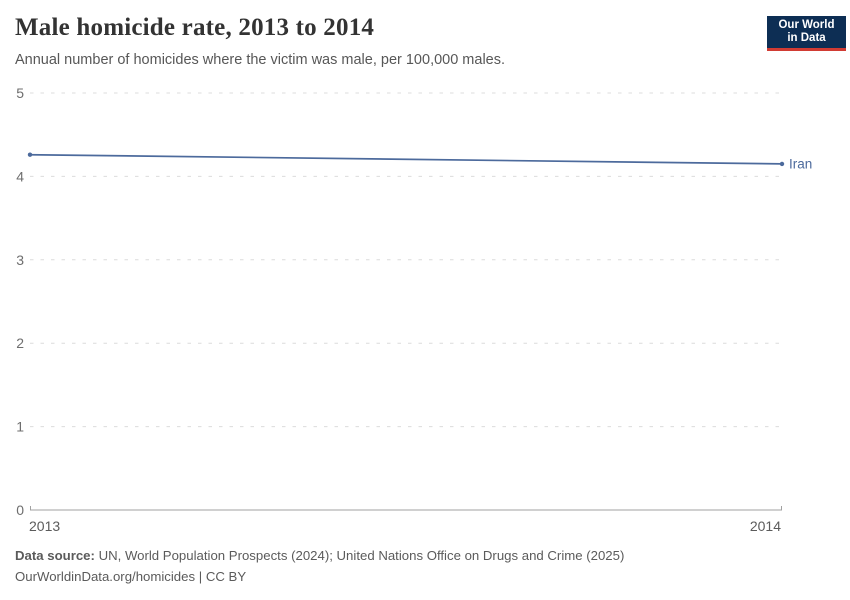 Image resolution: width=850 pixels, height=600 pixels. What do you see at coordinates (131, 576) in the screenshot?
I see `attribution-note: OurWorldinData.org/homicides | CC BY` at bounding box center [131, 576].